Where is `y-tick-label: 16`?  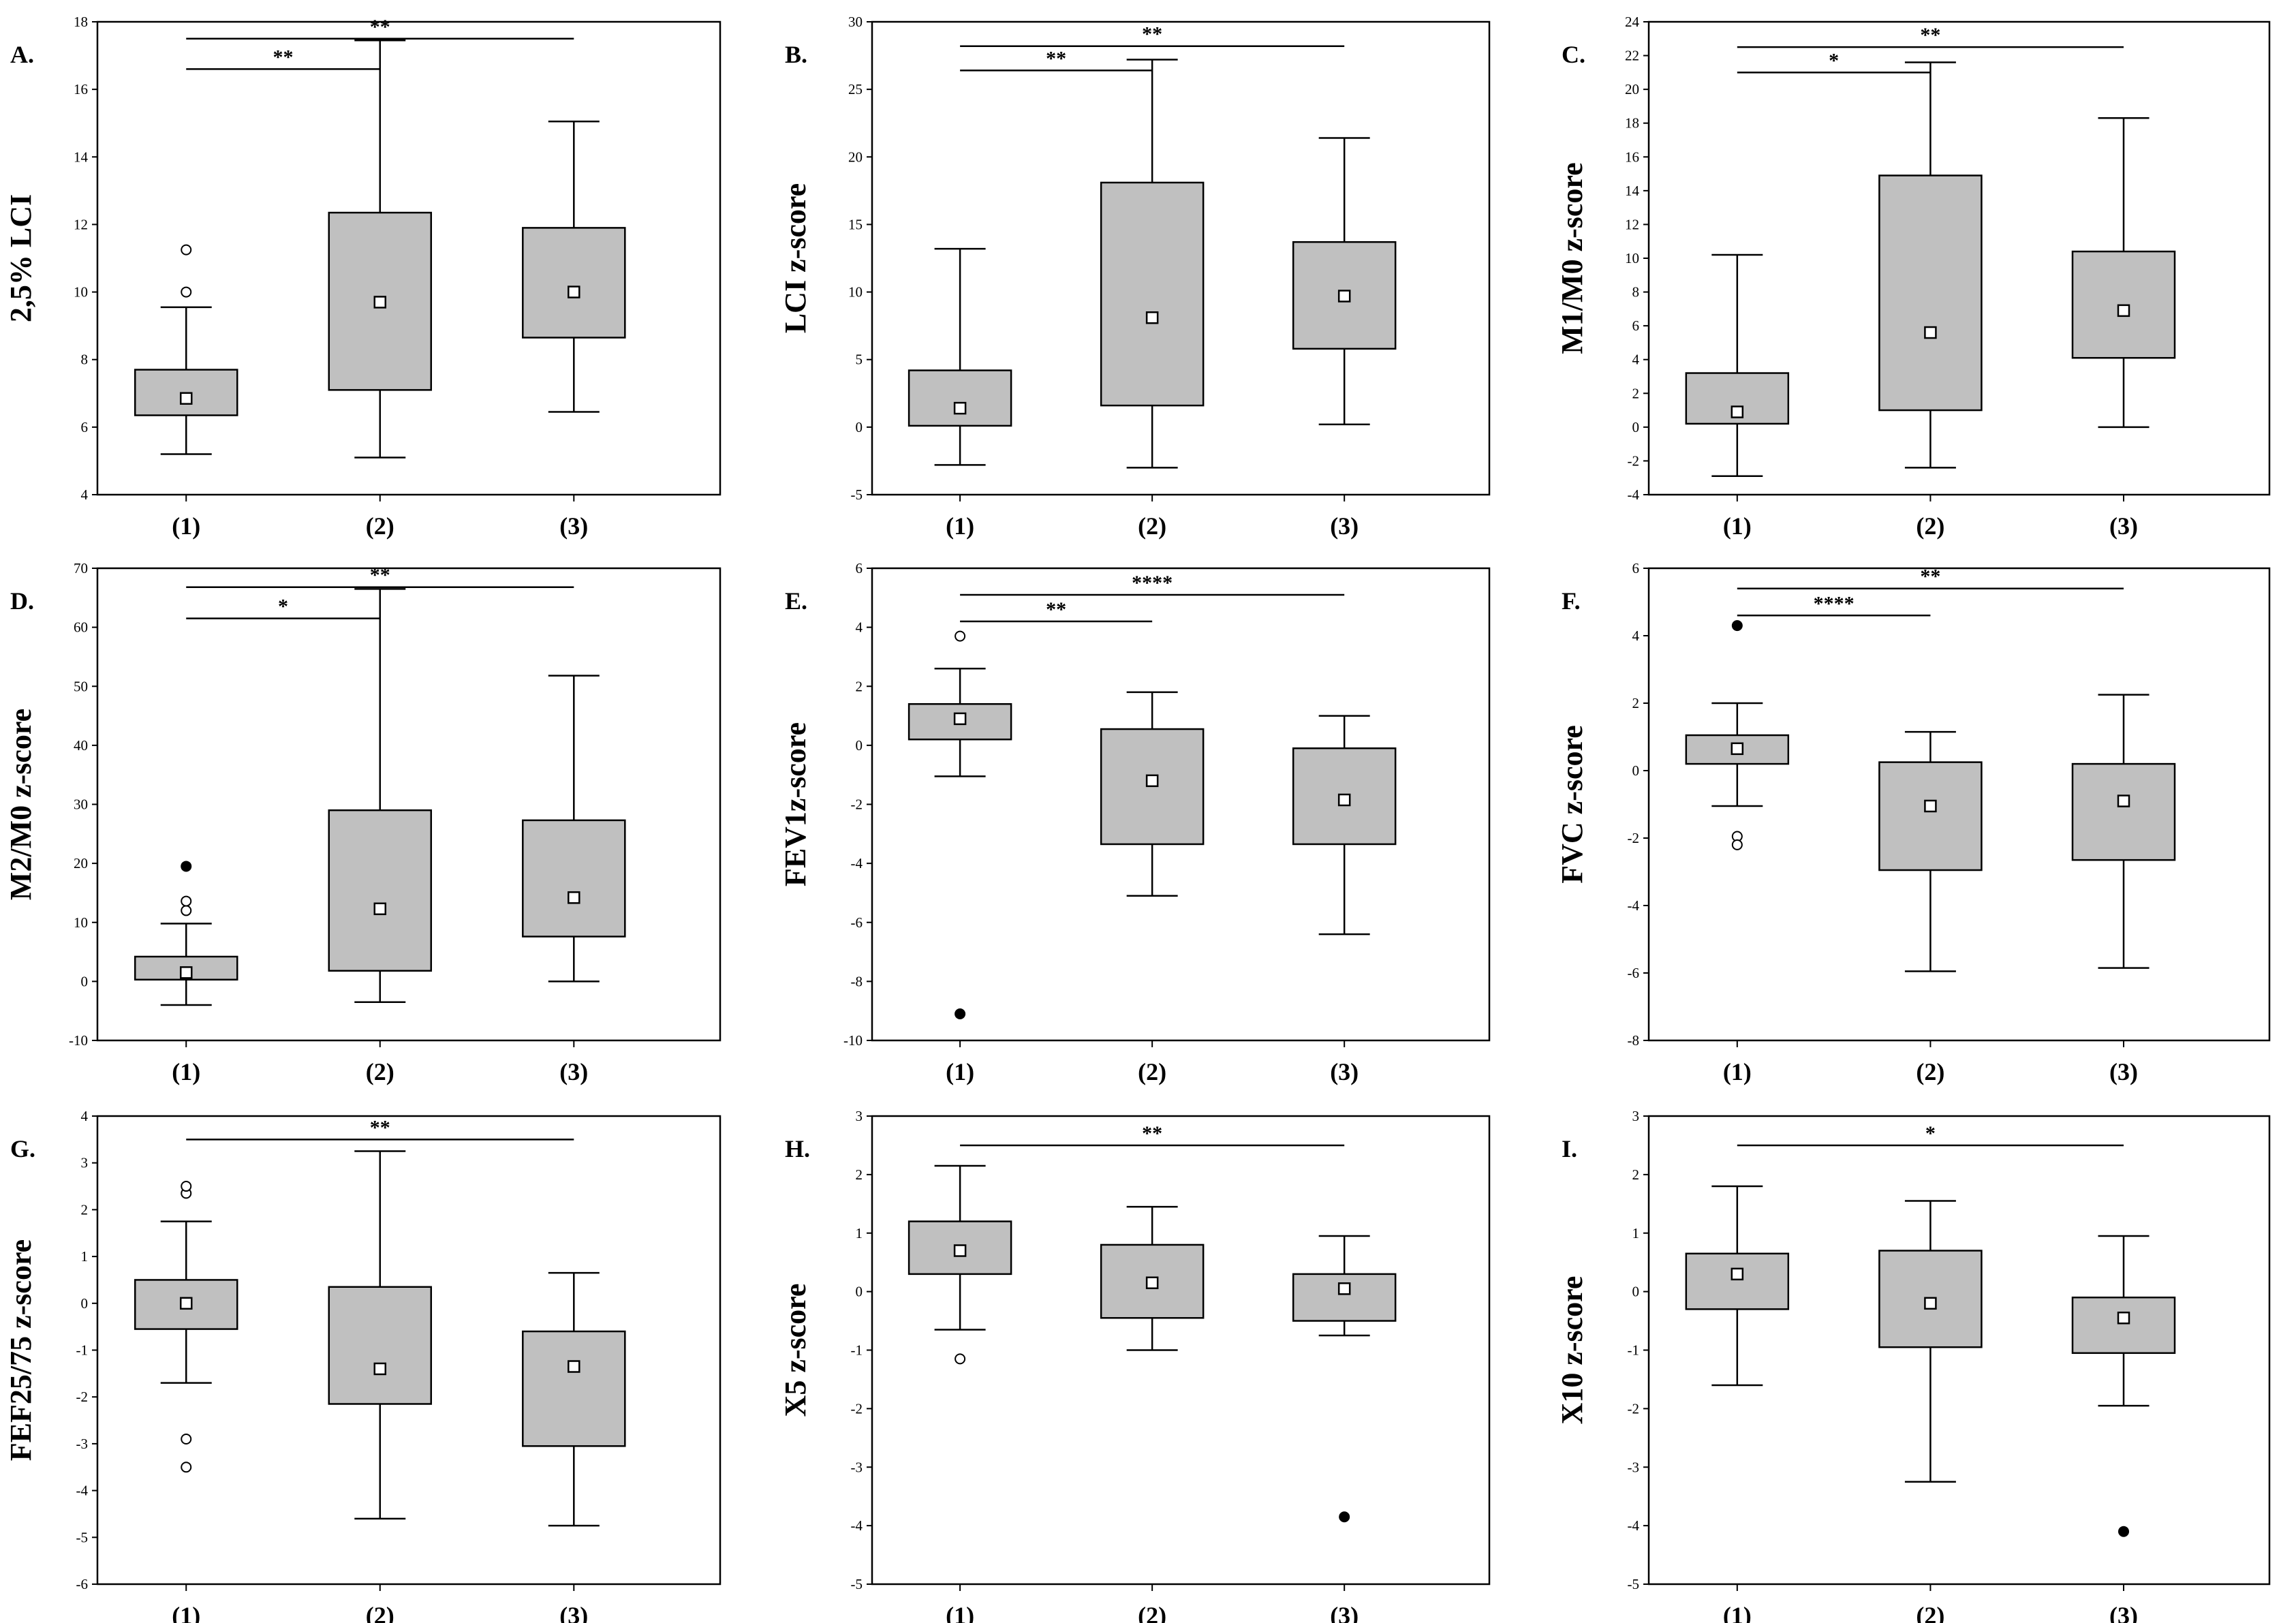 y-tick-label: 16 is located at coordinates (81, 89).